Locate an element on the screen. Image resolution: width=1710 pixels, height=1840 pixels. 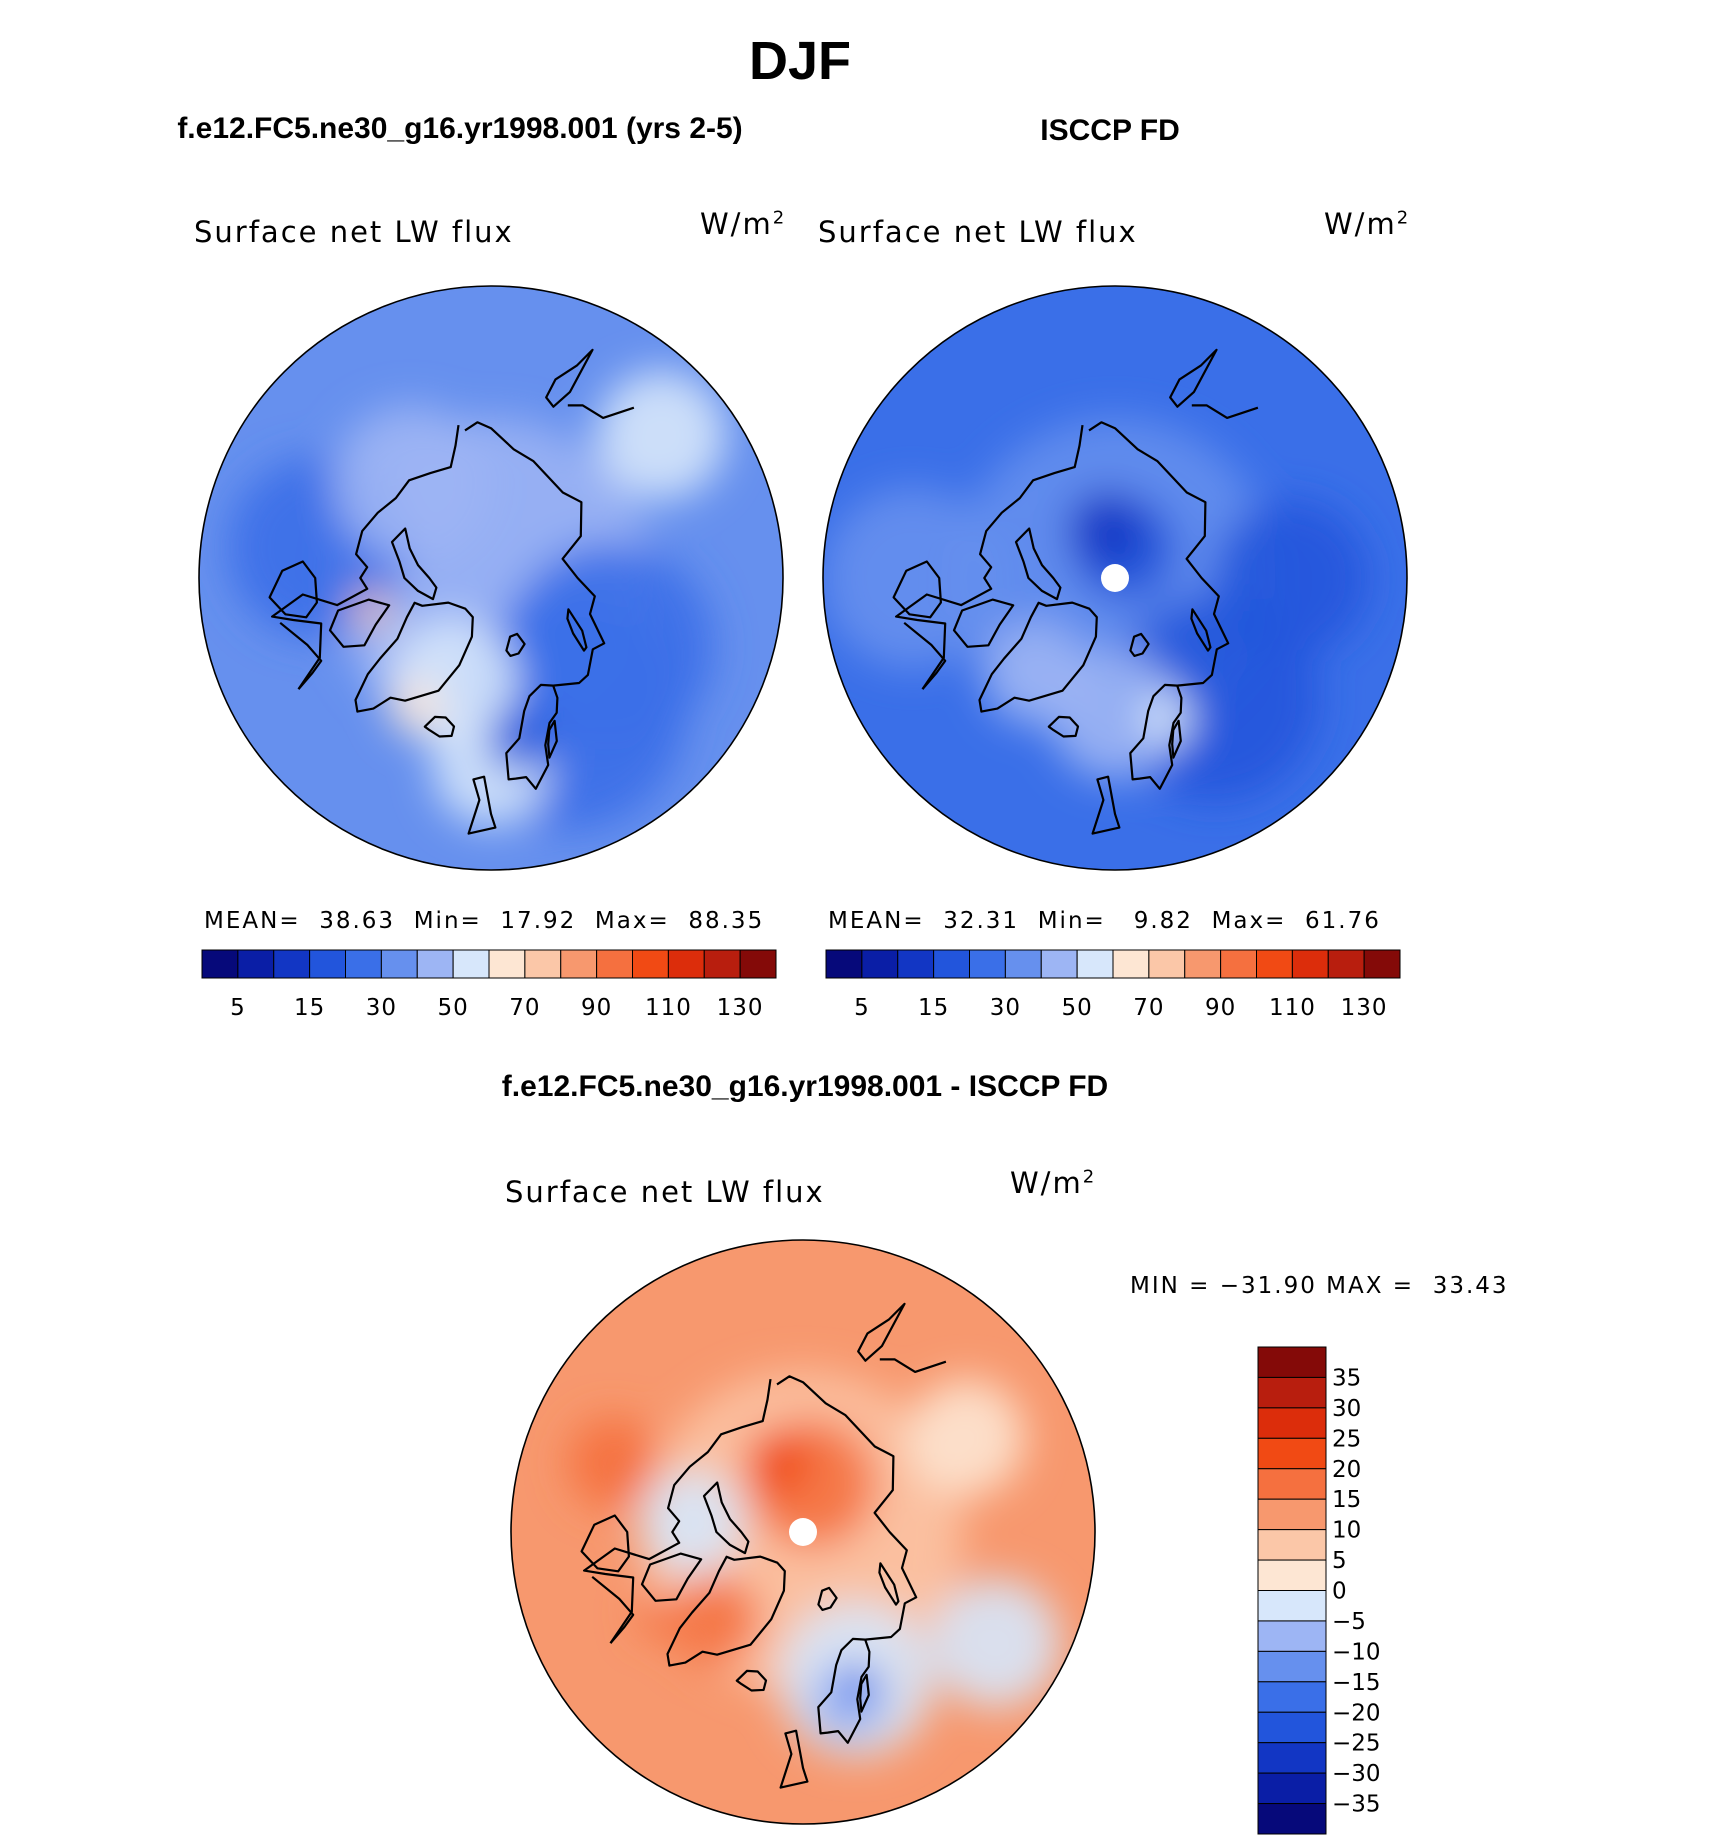
coastline-alaskaCanada is located at coordinates (677, 1511).